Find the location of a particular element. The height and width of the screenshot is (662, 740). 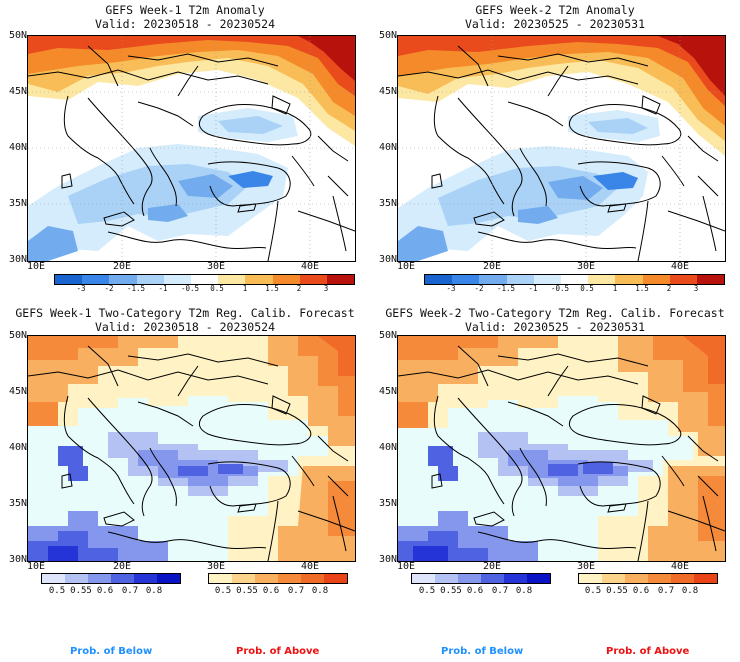

prob-above-label: Prob. of Above is located at coordinates (648, 651).